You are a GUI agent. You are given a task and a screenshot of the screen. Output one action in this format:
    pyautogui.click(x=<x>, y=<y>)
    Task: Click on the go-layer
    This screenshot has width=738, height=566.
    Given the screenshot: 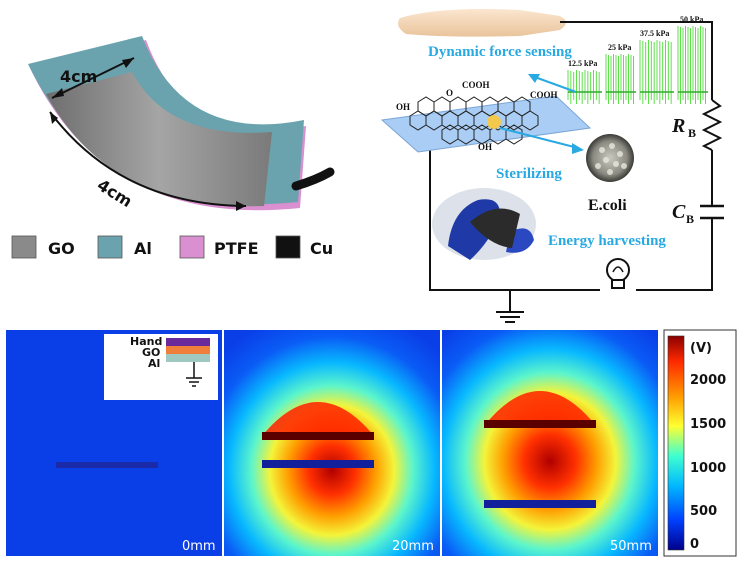 What is the action you would take?
    pyautogui.click(x=159, y=139)
    